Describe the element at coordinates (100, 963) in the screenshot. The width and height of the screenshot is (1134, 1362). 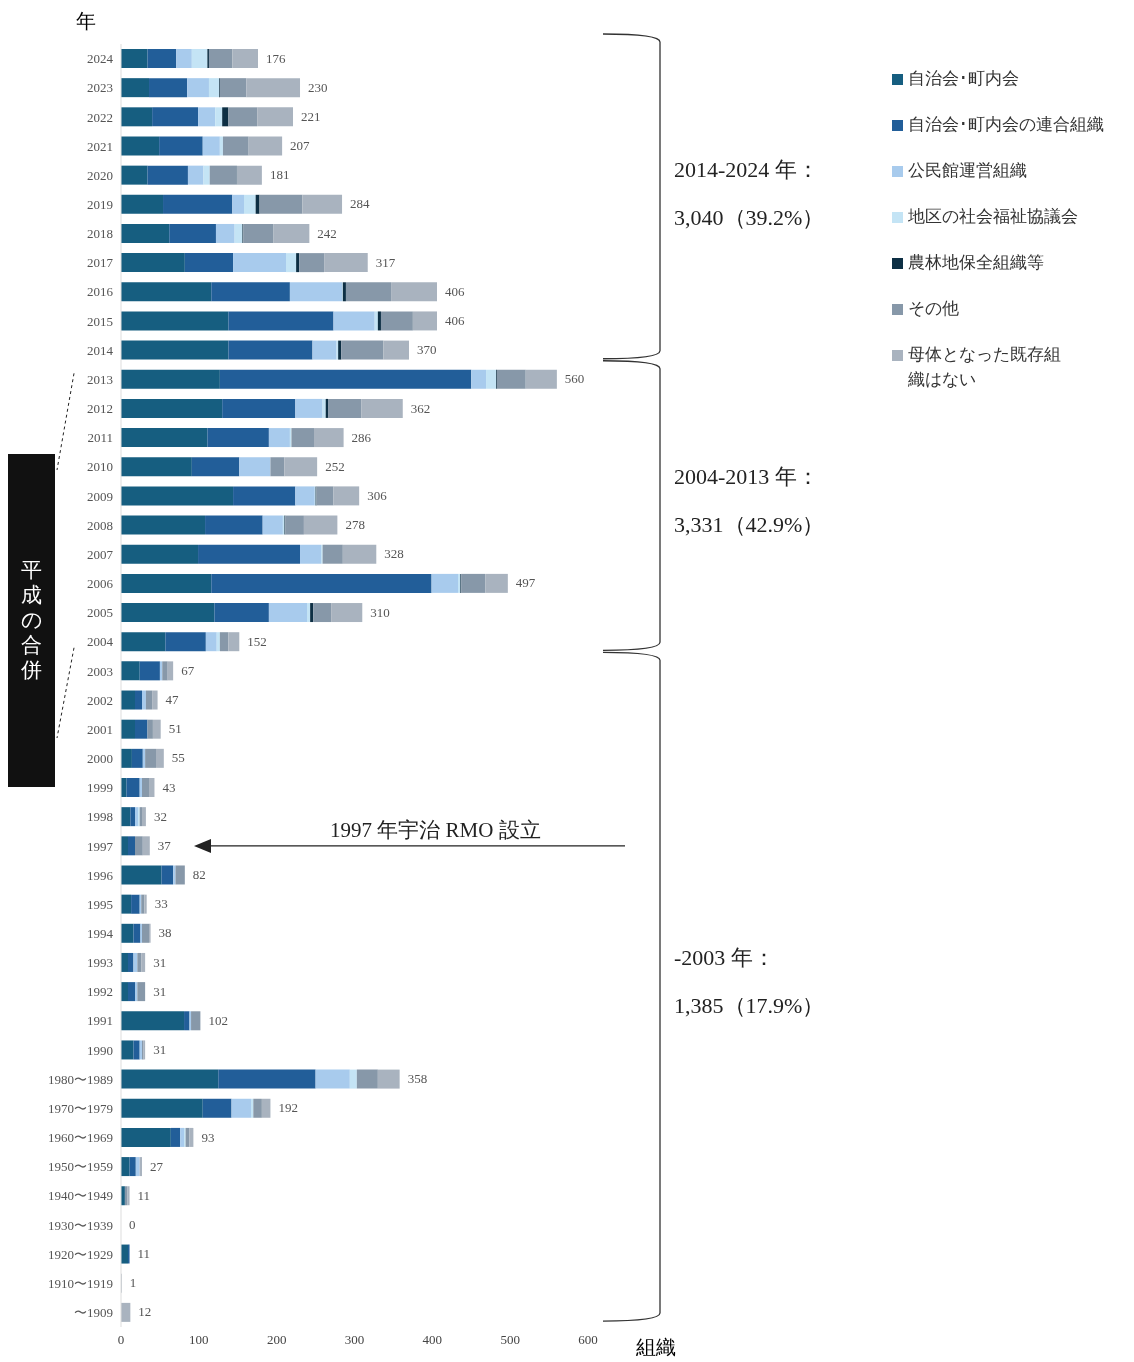
I see `y-tick-label: 1993` at that location.